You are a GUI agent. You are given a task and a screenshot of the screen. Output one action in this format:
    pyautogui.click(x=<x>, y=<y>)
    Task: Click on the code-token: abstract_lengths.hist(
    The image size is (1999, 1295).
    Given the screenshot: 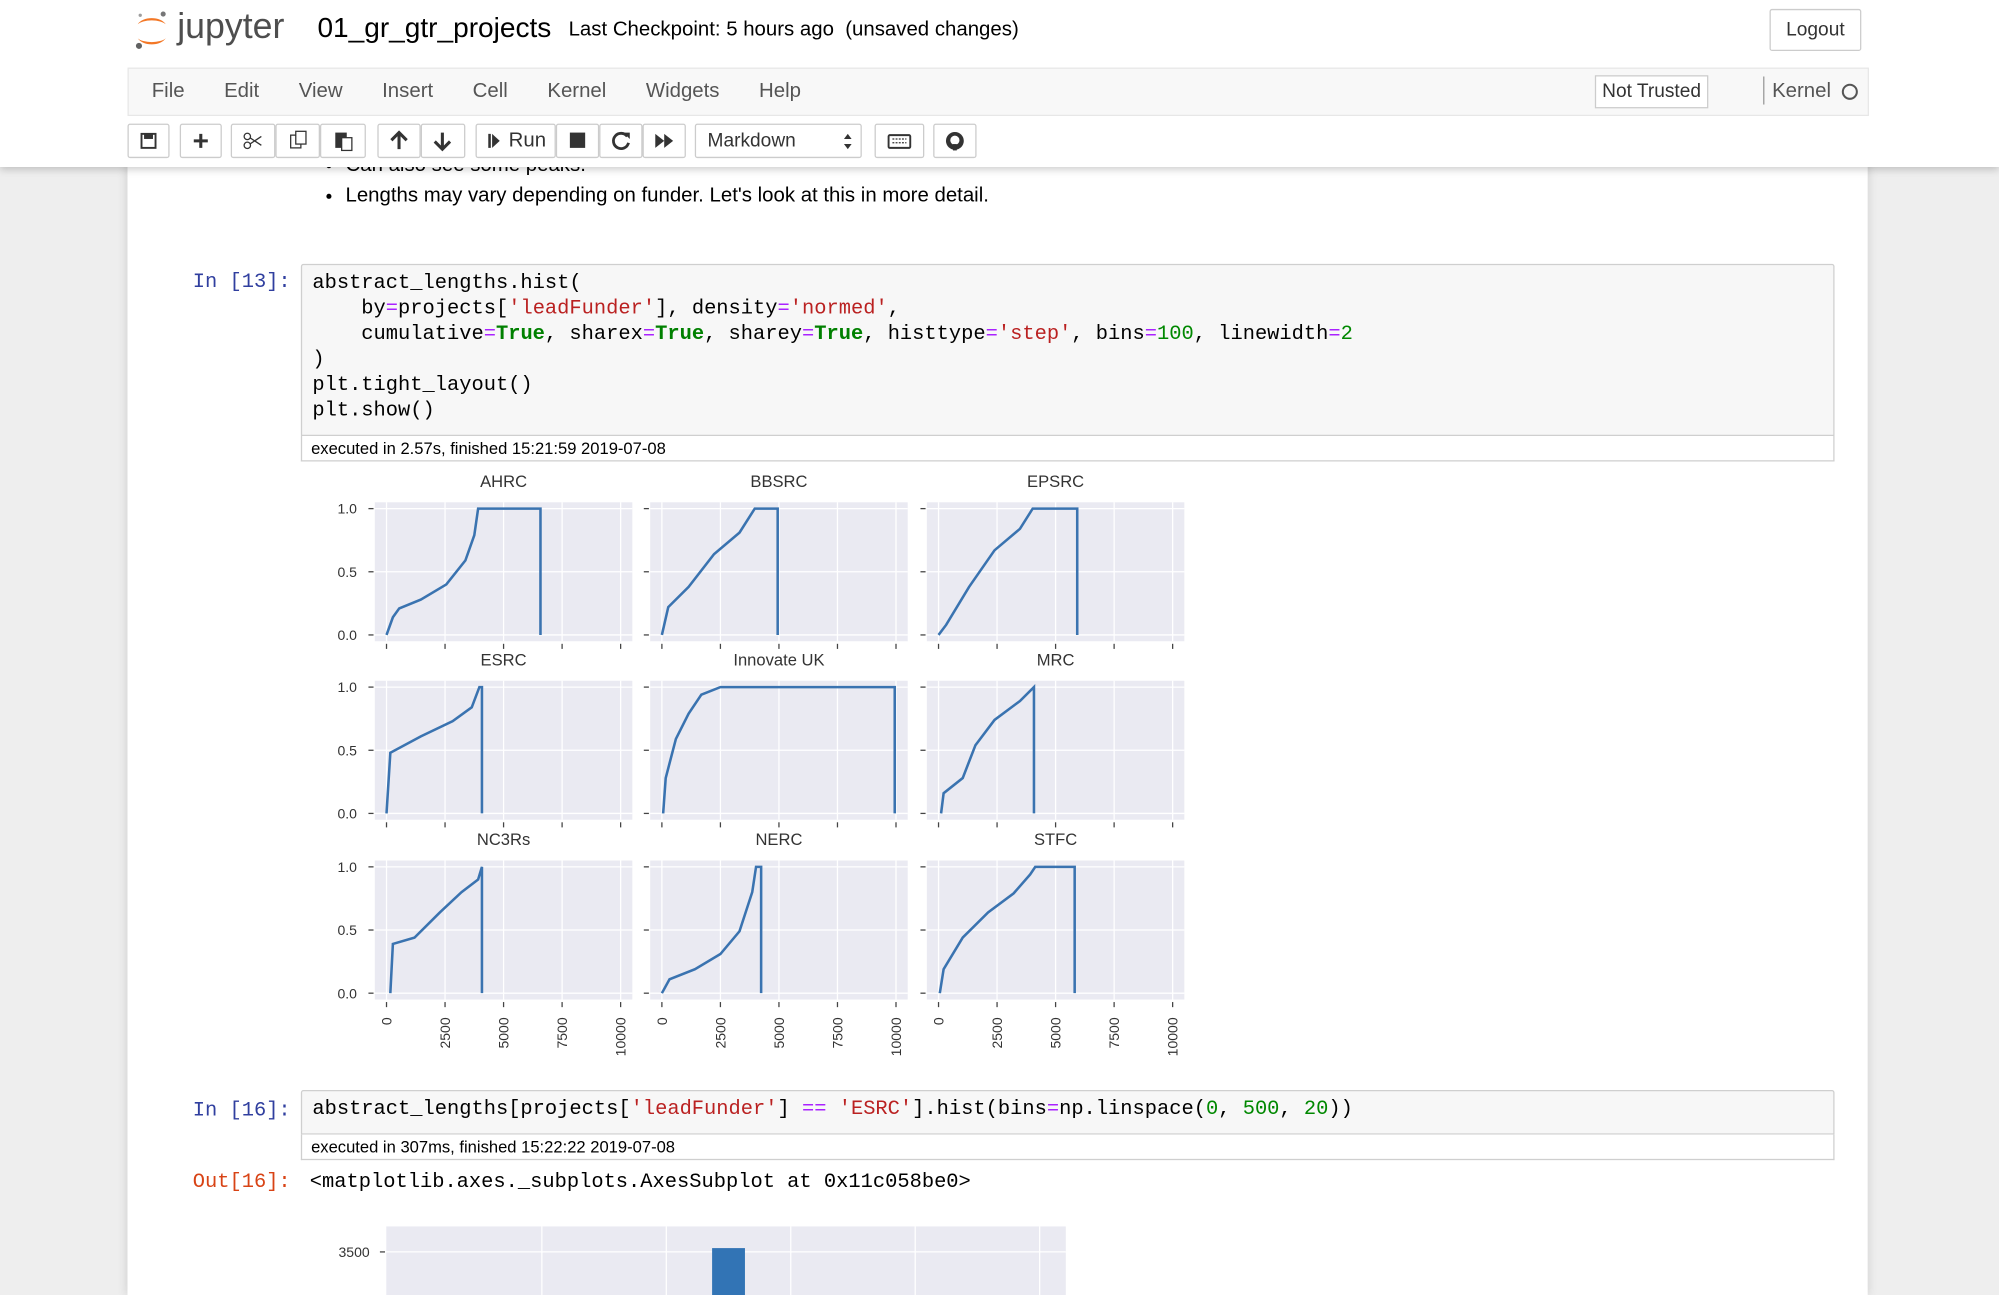 What is the action you would take?
    pyautogui.click(x=447, y=283)
    